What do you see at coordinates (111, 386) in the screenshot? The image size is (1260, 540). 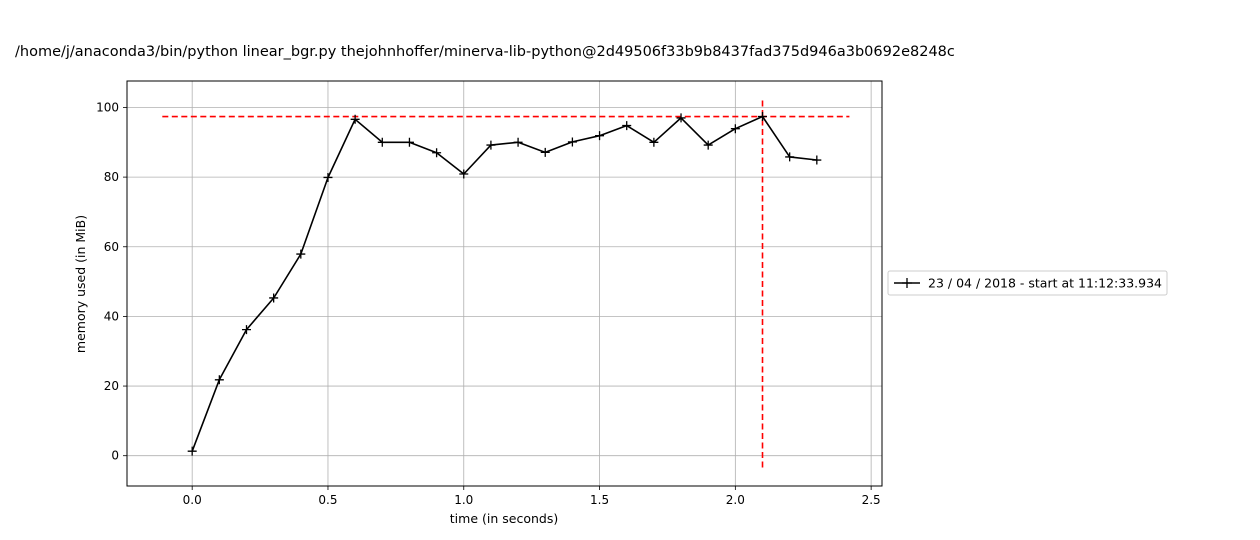 I see `y-tick-label: 20` at bounding box center [111, 386].